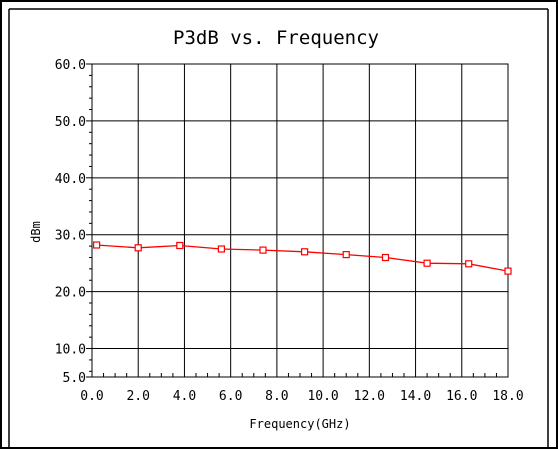  What do you see at coordinates (70, 122) in the screenshot?
I see `y-tick-label: 50.0` at bounding box center [70, 122].